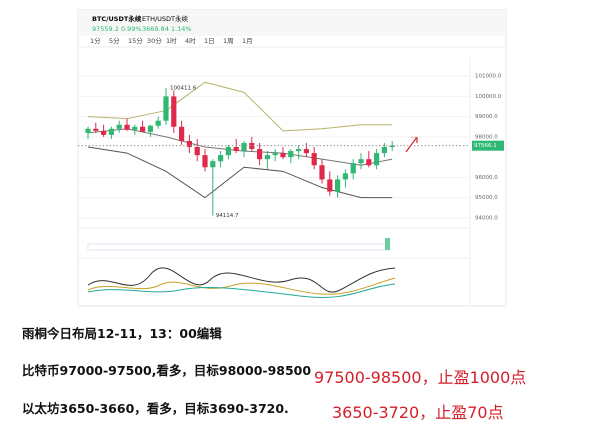 The image size is (600, 424). What do you see at coordinates (167, 29) in the screenshot?
I see `tab-quote: 3669.84 1.14%` at bounding box center [167, 29].